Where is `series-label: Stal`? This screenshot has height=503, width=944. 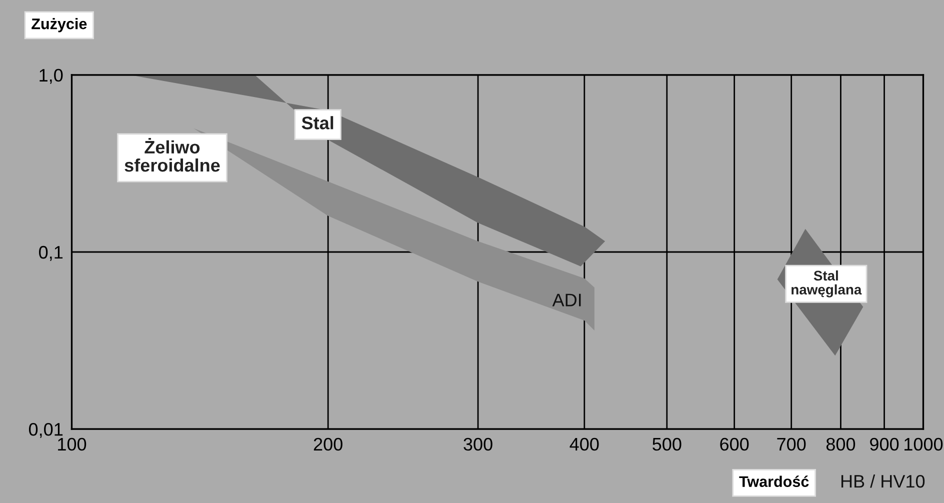 series-label: Stal is located at coordinates (318, 123).